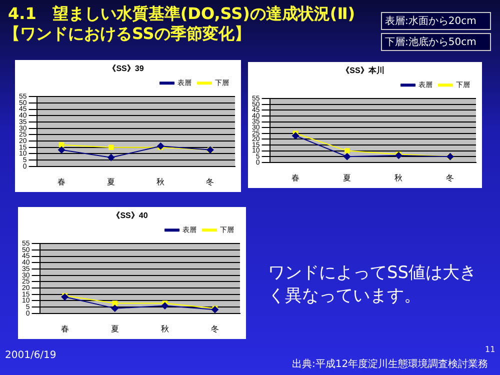  I want to click on chart-title: 《SS》40, so click(130, 215).